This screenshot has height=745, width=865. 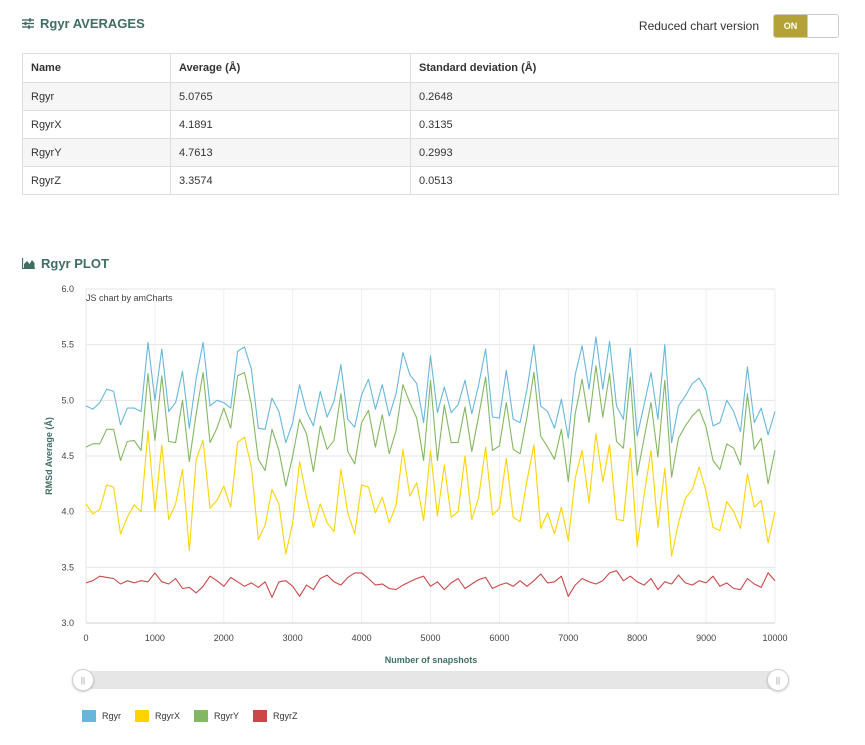 I want to click on column-header-average: Average (Å), so click(x=290, y=68).